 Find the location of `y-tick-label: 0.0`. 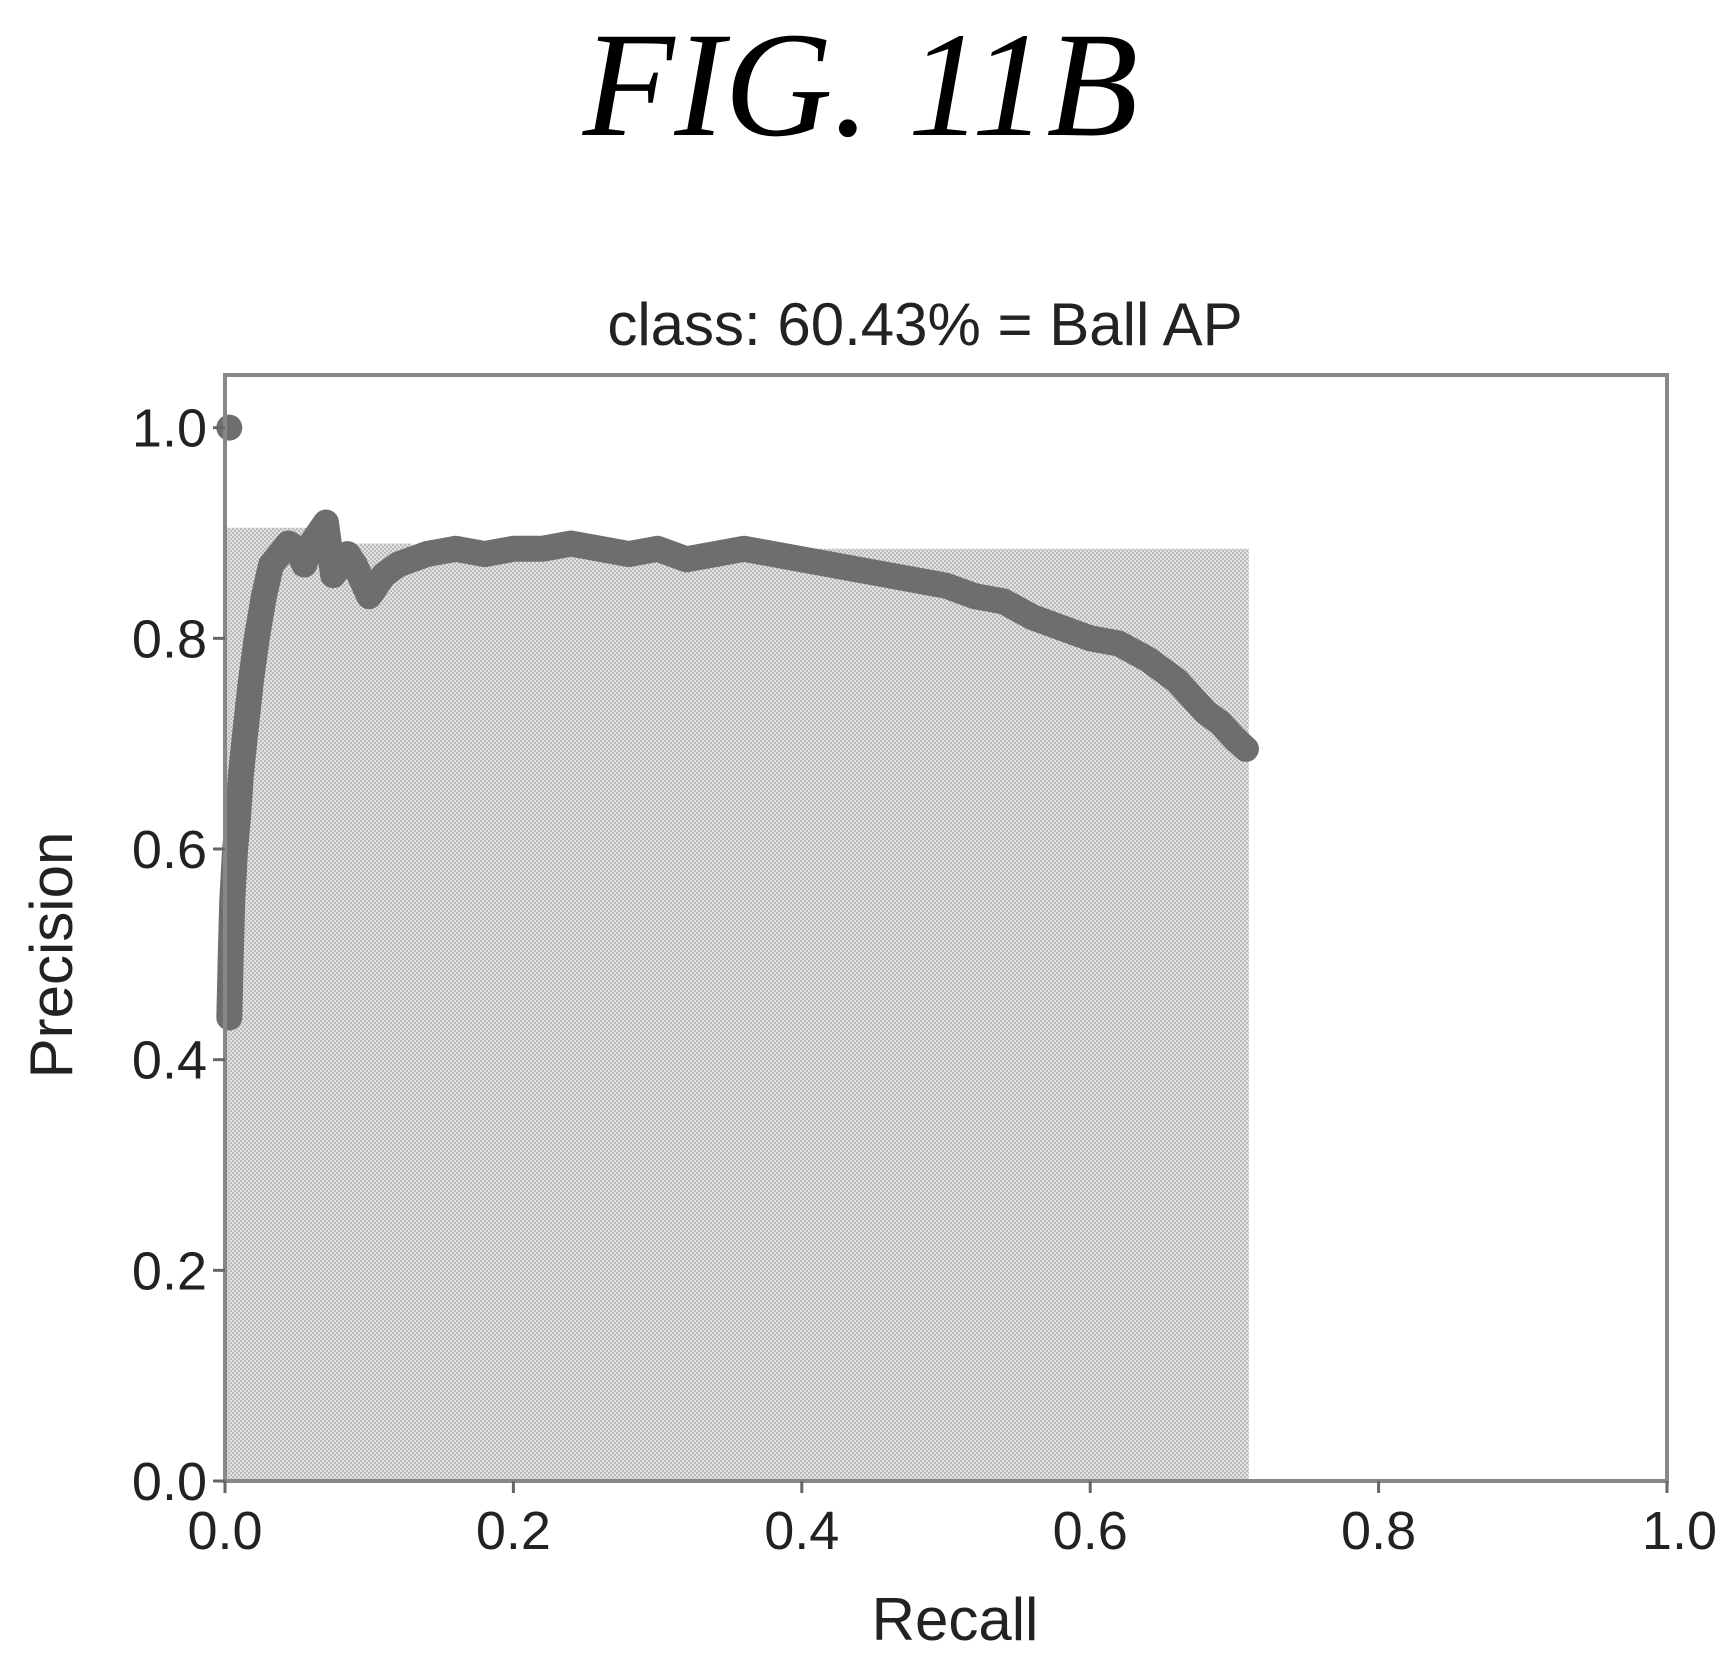

y-tick-label: 0.0 is located at coordinates (169, 1482).